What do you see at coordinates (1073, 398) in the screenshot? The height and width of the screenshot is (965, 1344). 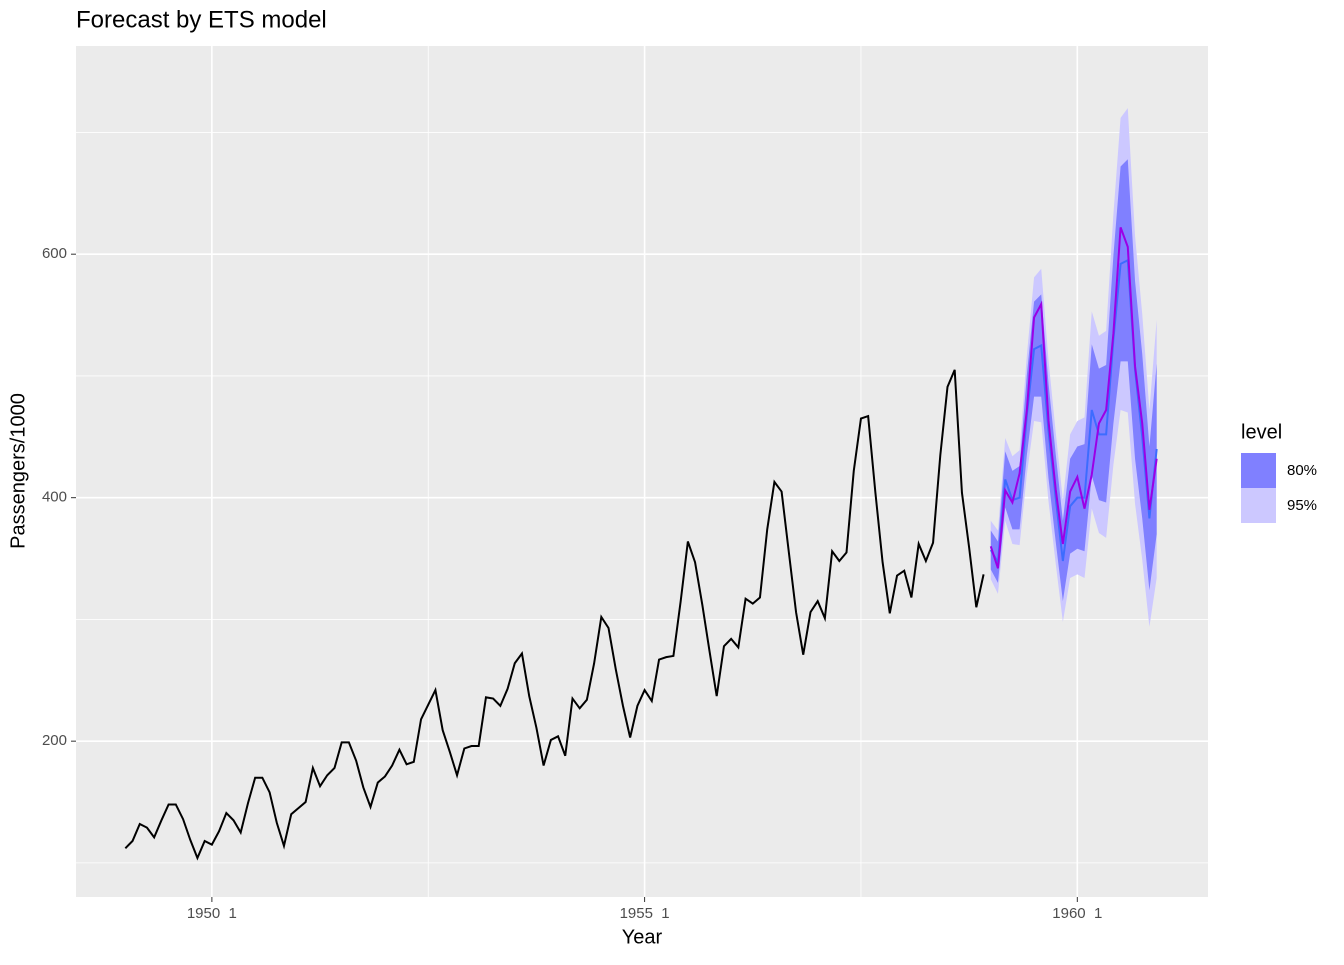 I see `actual-line` at bounding box center [1073, 398].